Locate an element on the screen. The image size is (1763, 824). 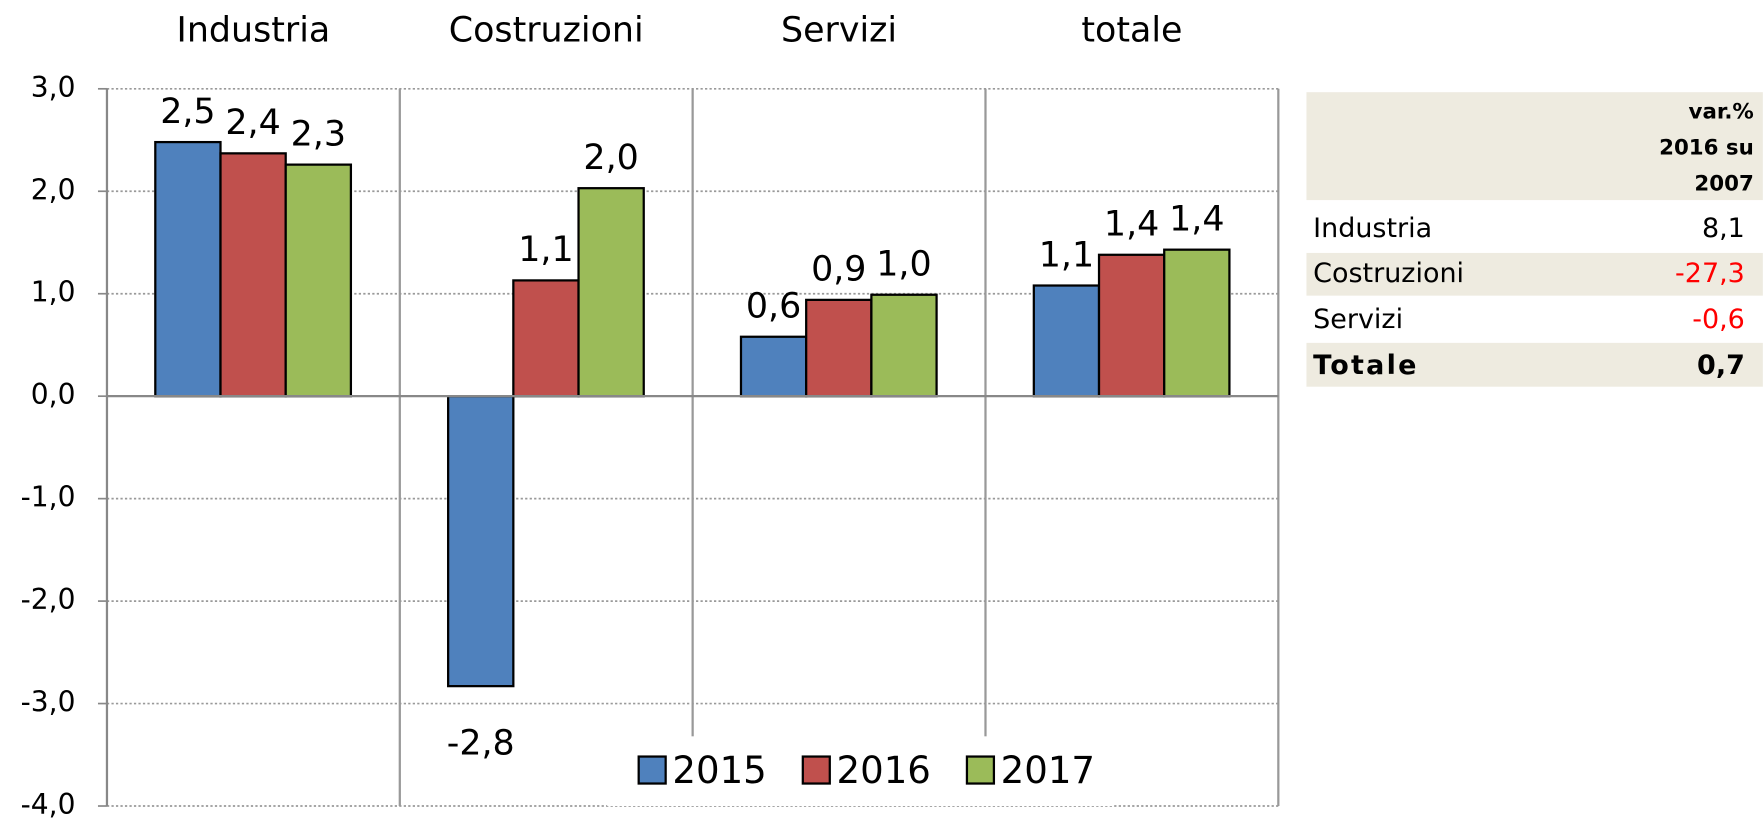
y-tick-label: -1,0 is located at coordinates (48, 497).